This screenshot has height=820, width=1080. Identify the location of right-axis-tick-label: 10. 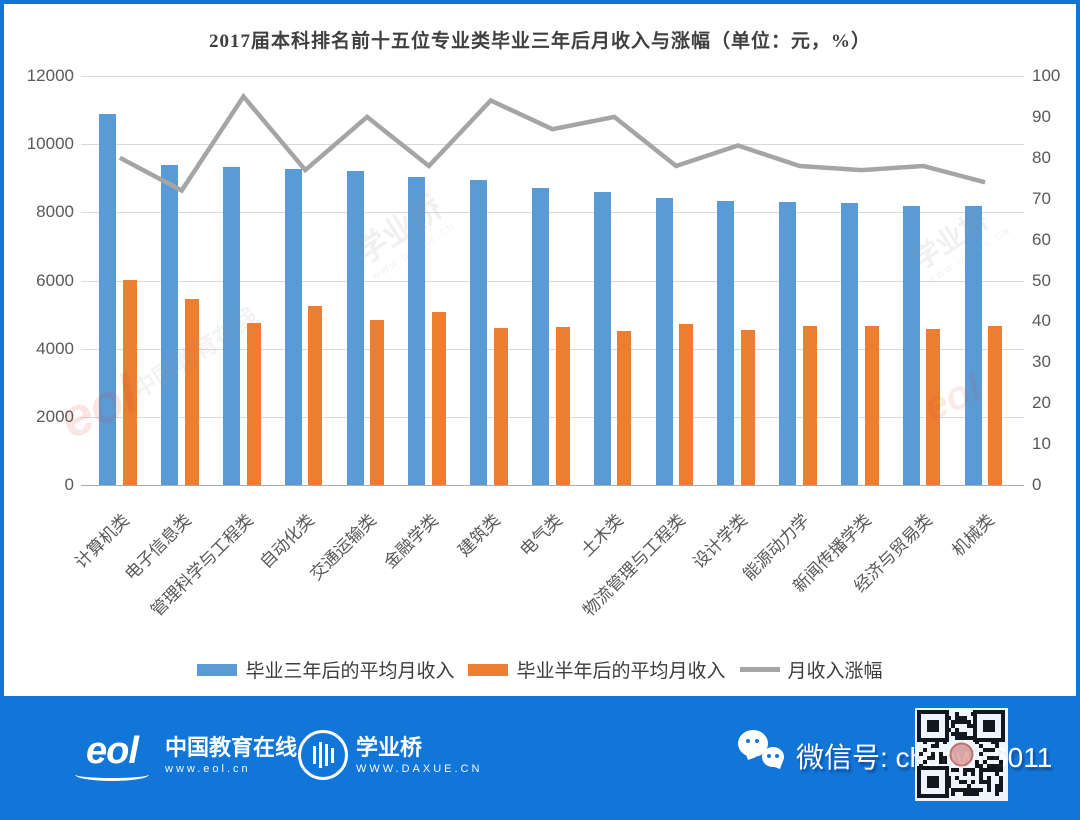
(1041, 444).